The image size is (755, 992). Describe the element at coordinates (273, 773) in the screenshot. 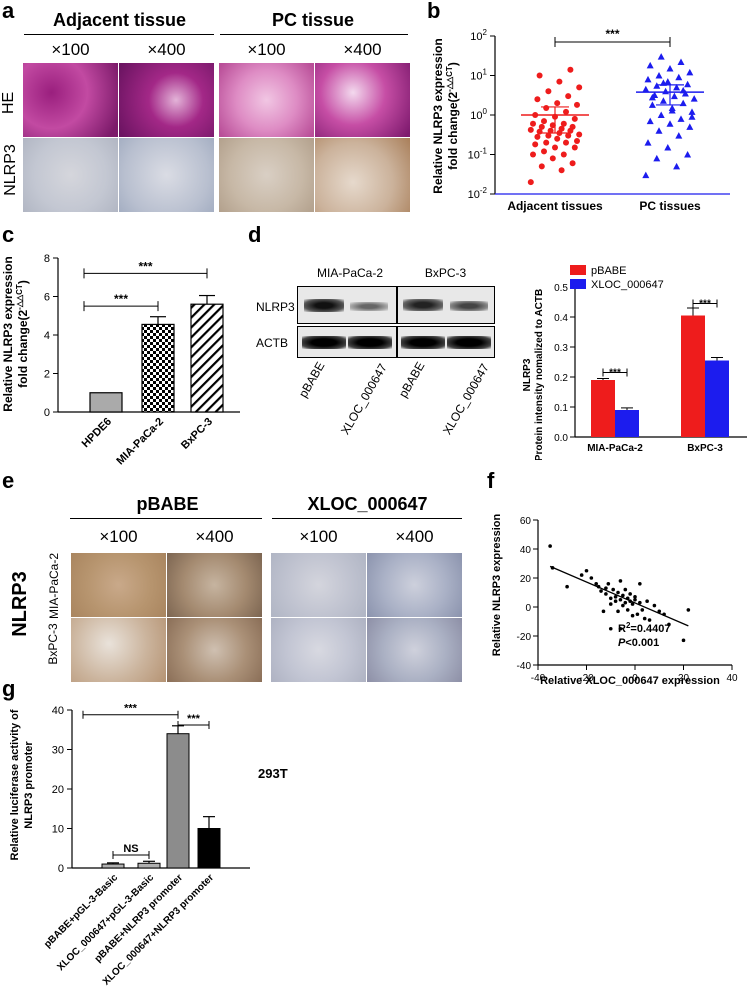

I see `chart-g-cell-line: 293T` at that location.